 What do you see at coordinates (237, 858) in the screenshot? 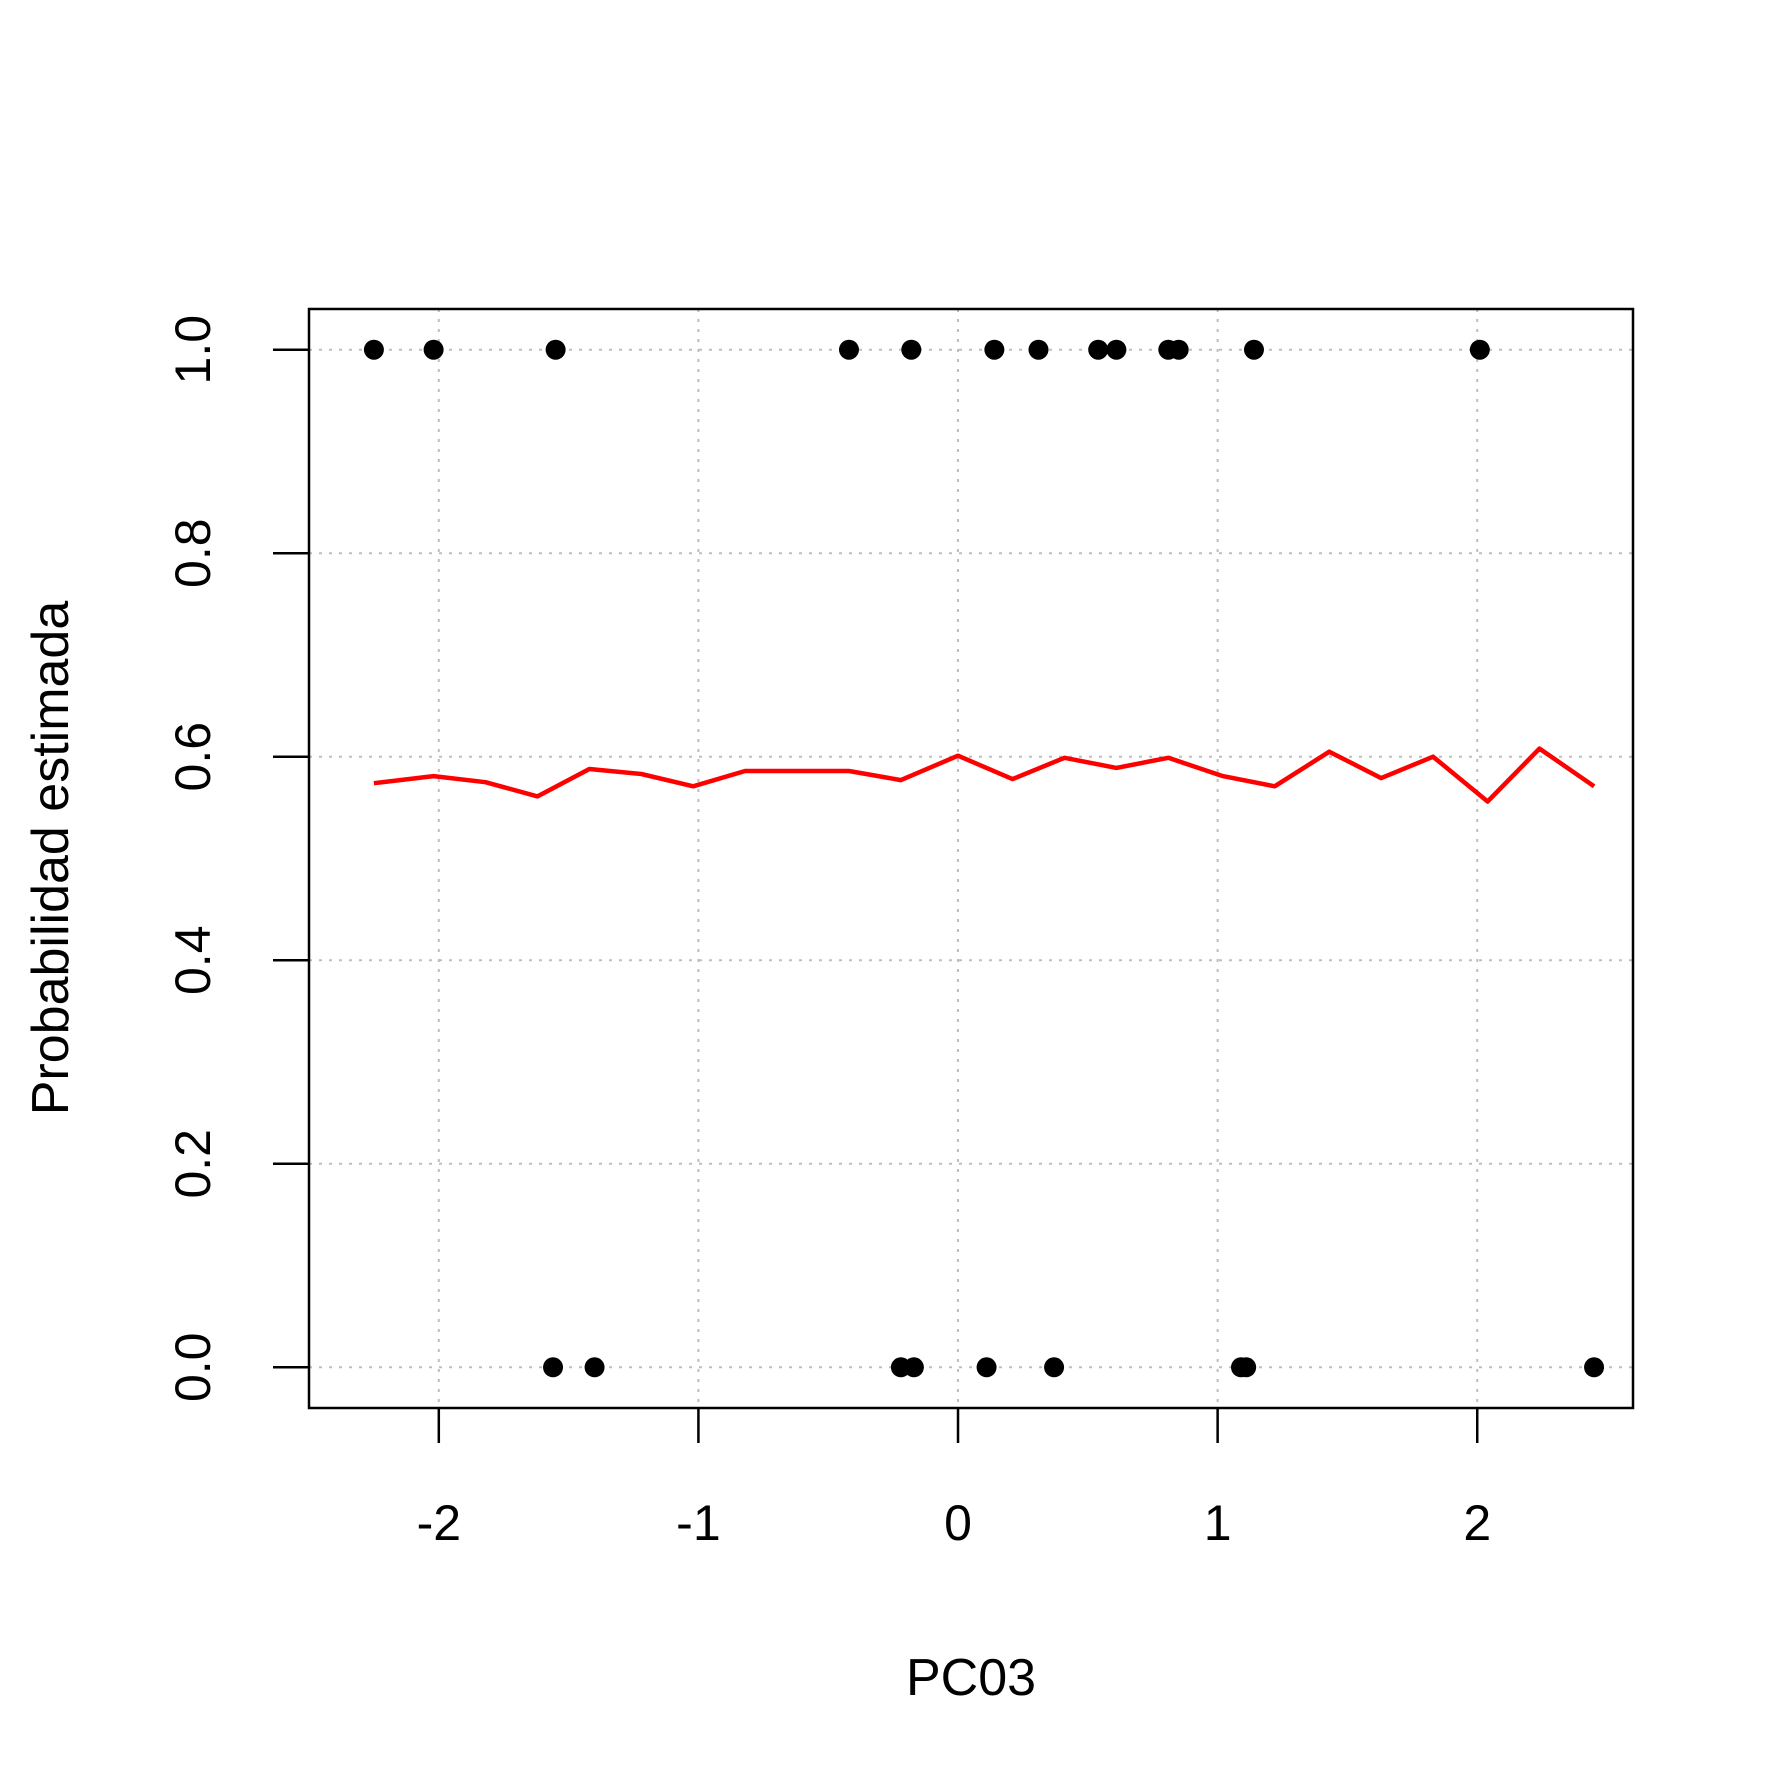
I see `y-axis: 0.0 0.2 0.4 0.6 0.8 1.0` at bounding box center [237, 858].